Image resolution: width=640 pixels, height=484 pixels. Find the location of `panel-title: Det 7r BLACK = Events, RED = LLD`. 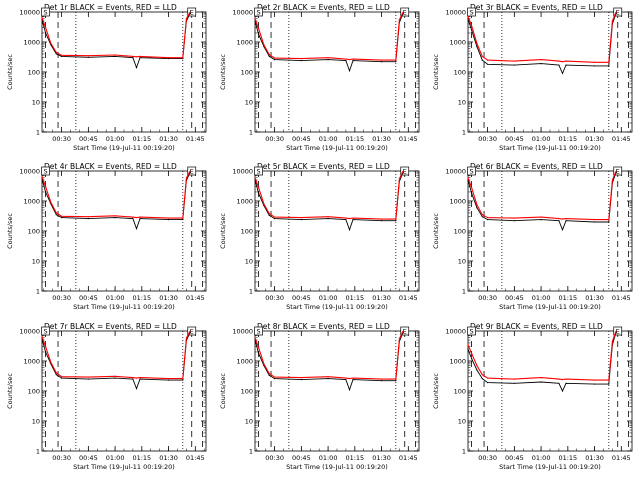

panel-title: Det 7r BLACK = Events, RED = LLD is located at coordinates (110, 326).